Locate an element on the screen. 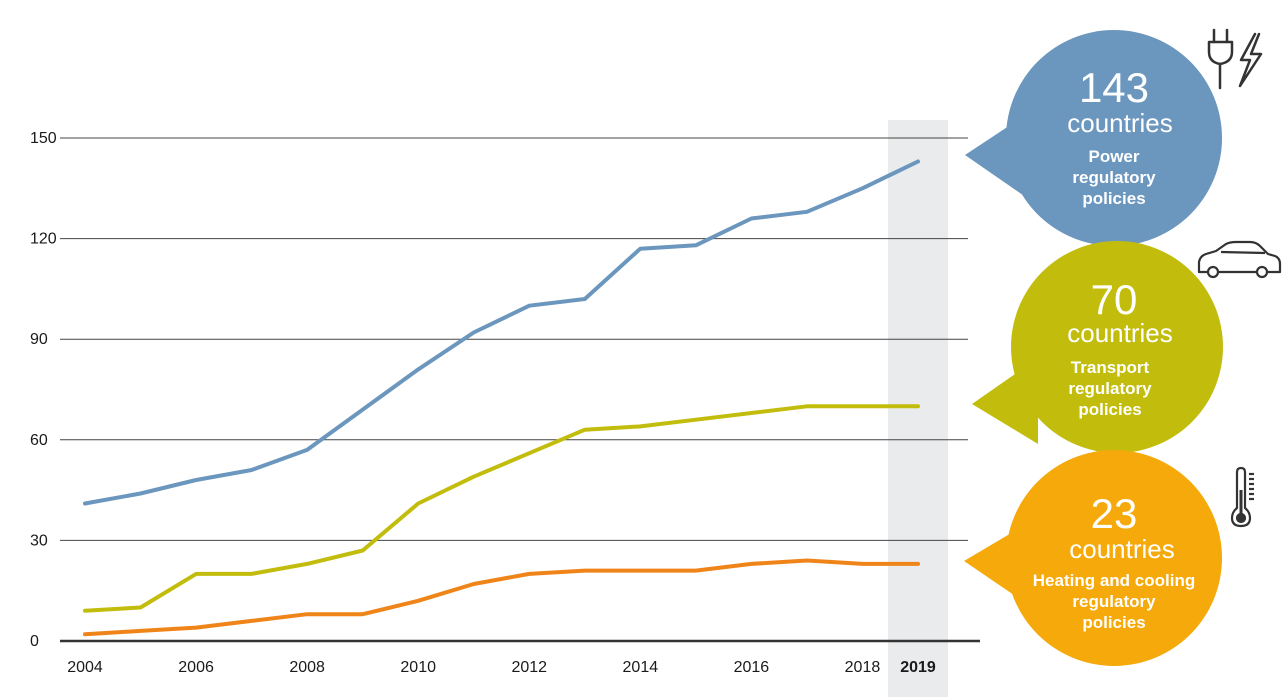  callout-transport-number: 70 is located at coordinates (1114, 299).